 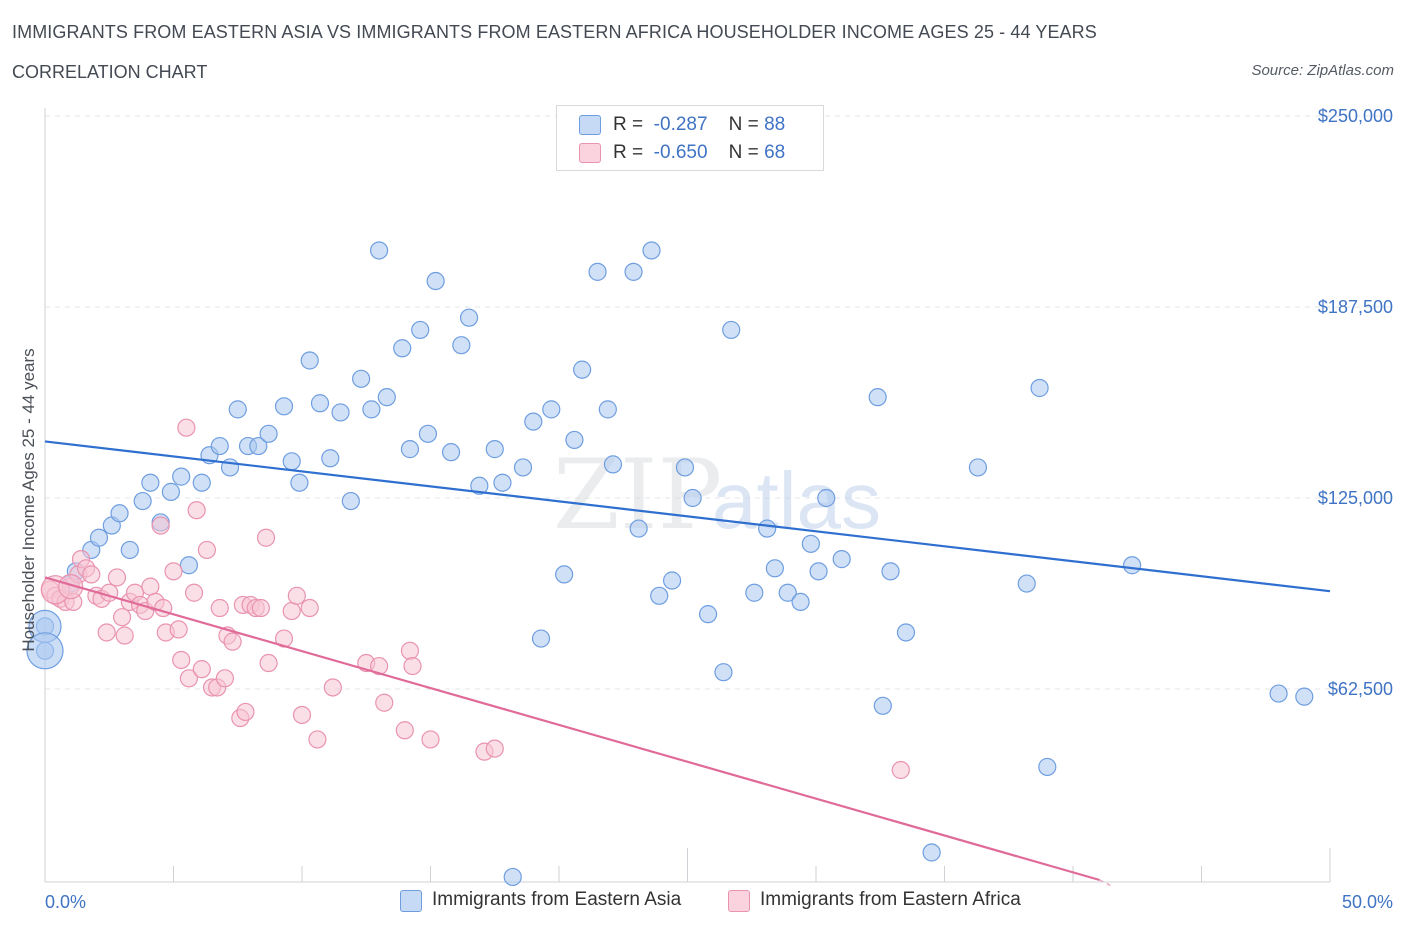 What do you see at coordinates (1367, 902) in the screenshot?
I see `x-tick-label-end: 50.0%` at bounding box center [1367, 902].